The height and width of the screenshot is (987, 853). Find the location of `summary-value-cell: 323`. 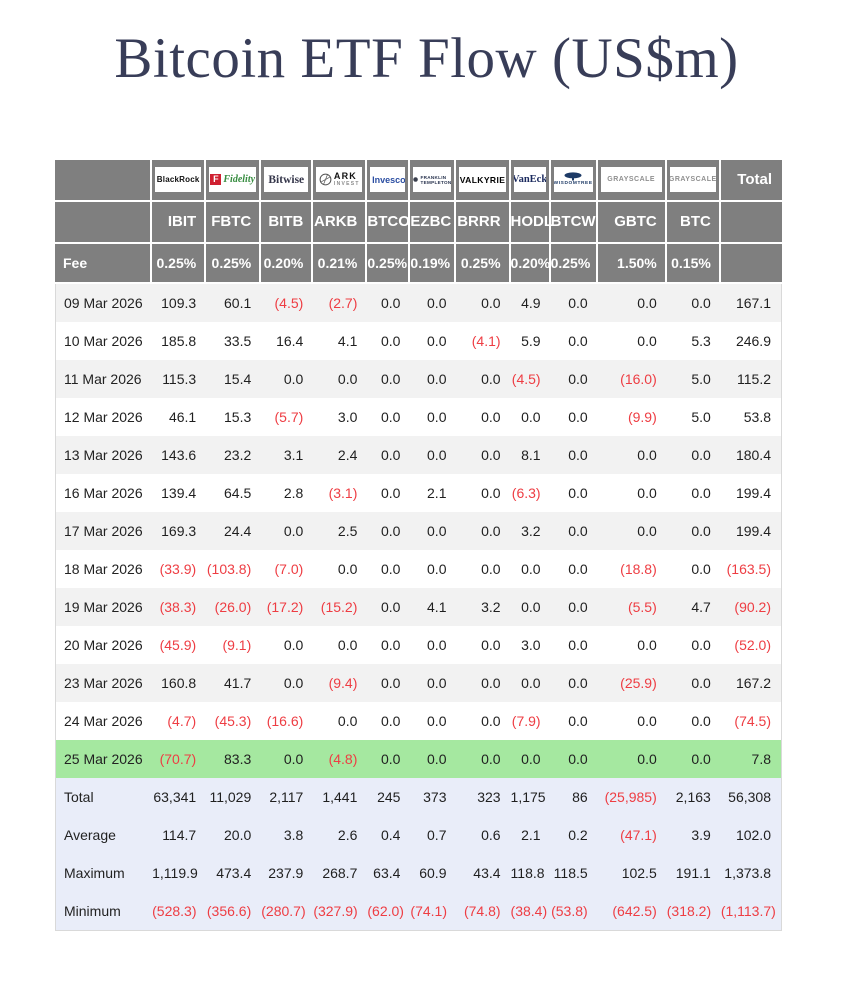

summary-value-cell: 323 is located at coordinates (483, 796).